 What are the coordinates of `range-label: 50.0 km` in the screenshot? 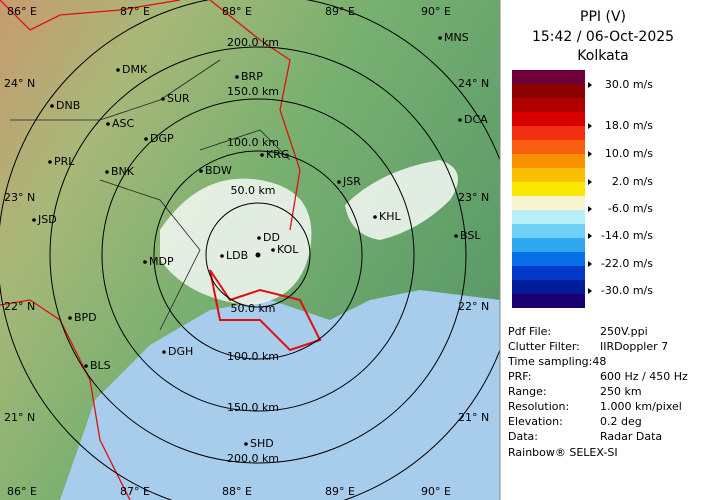 It's located at (252, 308).